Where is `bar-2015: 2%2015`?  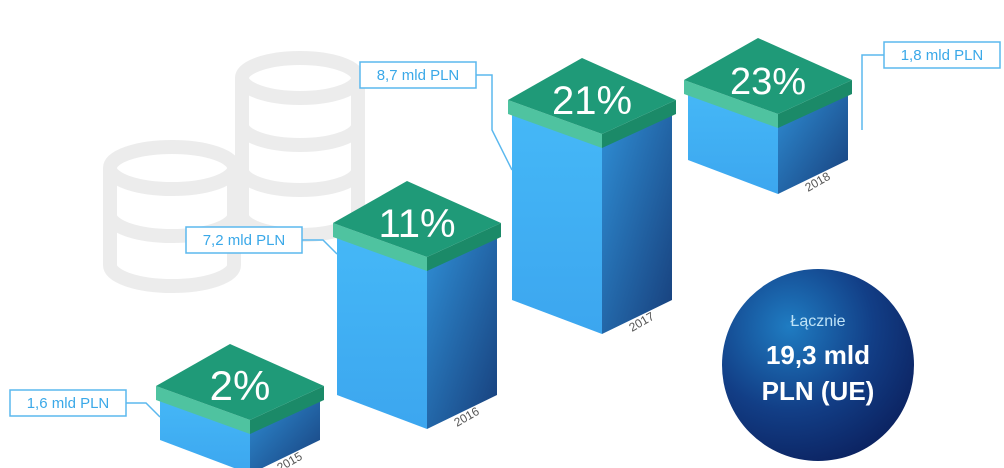 bar-2015: 2%2015 is located at coordinates (240, 406).